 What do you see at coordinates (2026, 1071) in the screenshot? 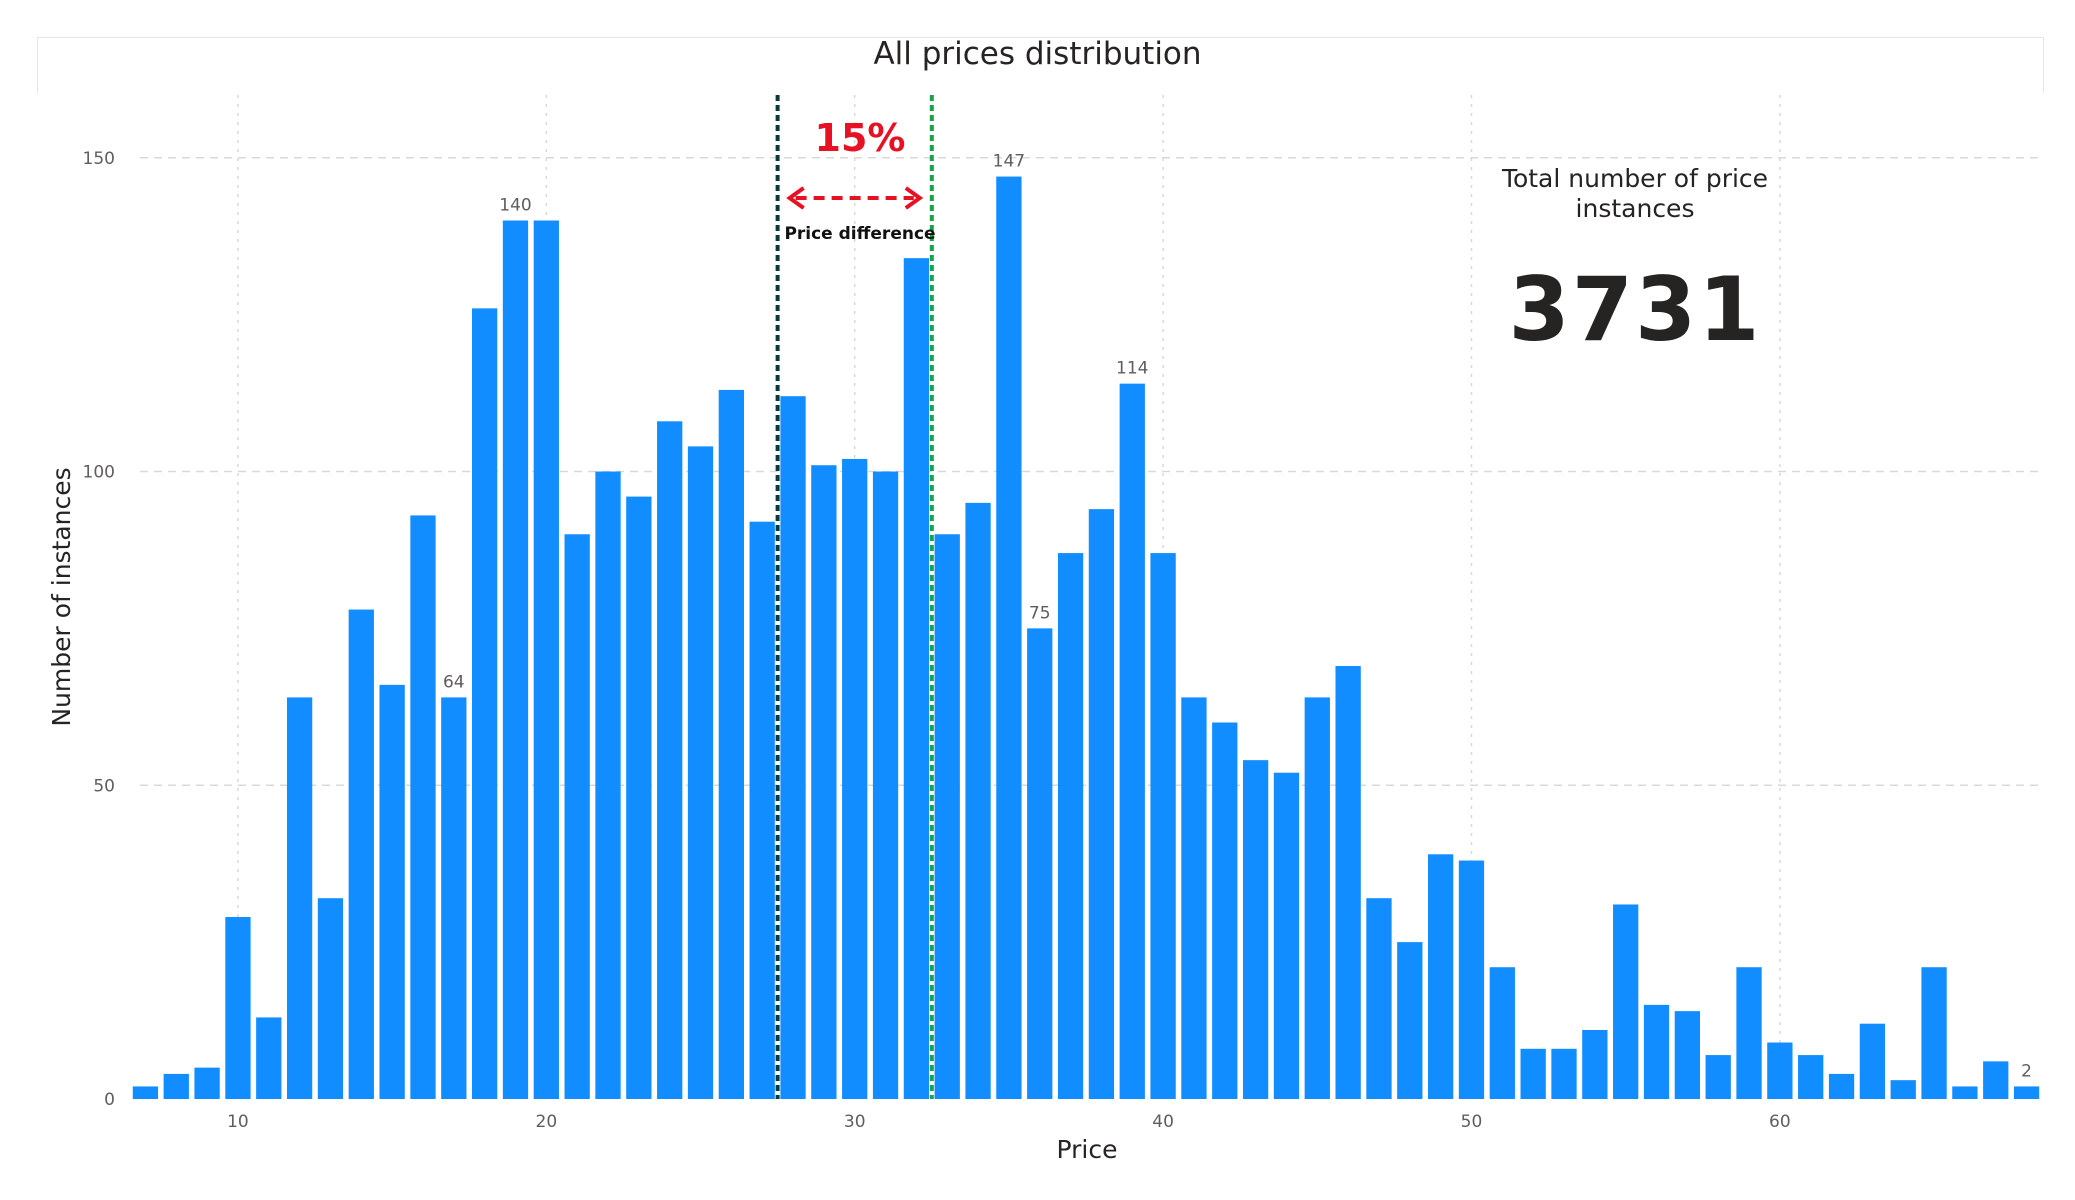
I see `data-label: 2` at bounding box center [2026, 1071].